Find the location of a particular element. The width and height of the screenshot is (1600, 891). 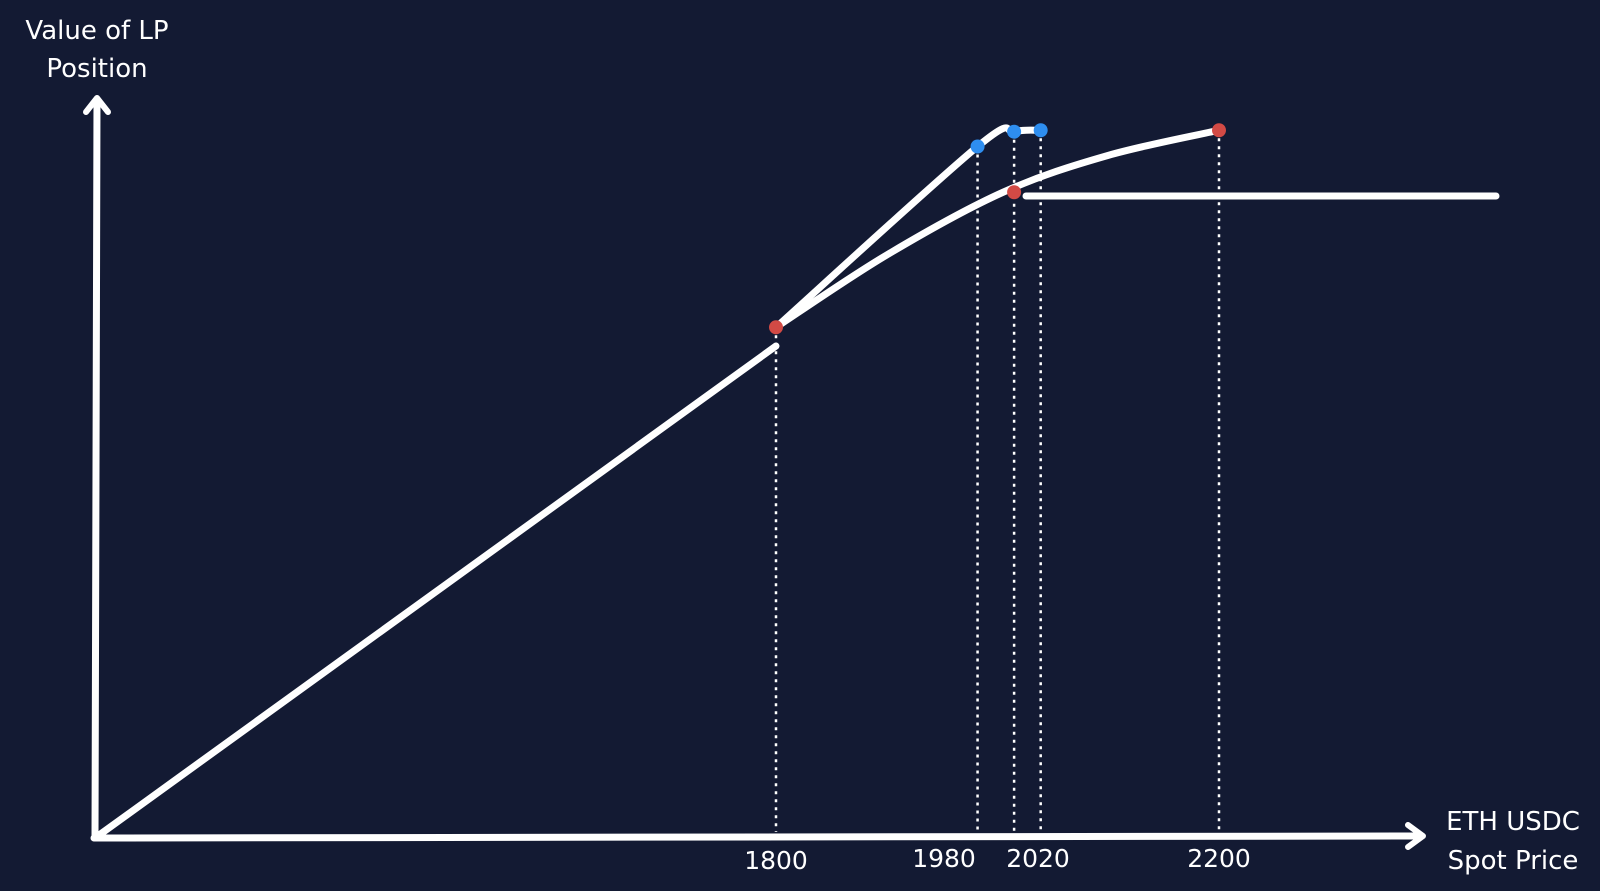

y-axis-arrow is located at coordinates (97, 105).